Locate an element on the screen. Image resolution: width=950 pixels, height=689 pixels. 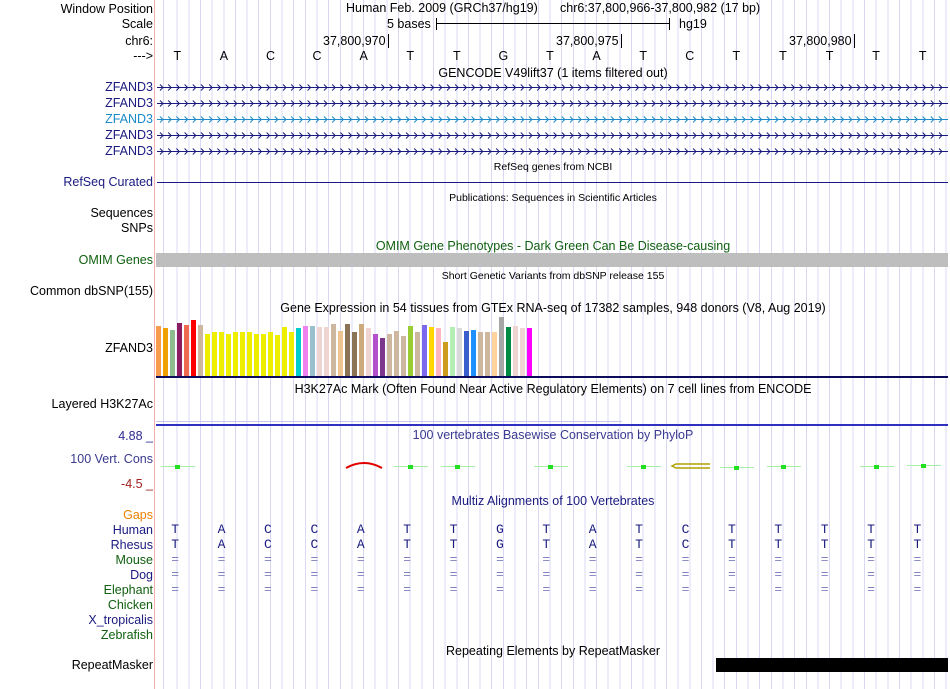
gtex-label: ZFAND3 is located at coordinates (129, 348).